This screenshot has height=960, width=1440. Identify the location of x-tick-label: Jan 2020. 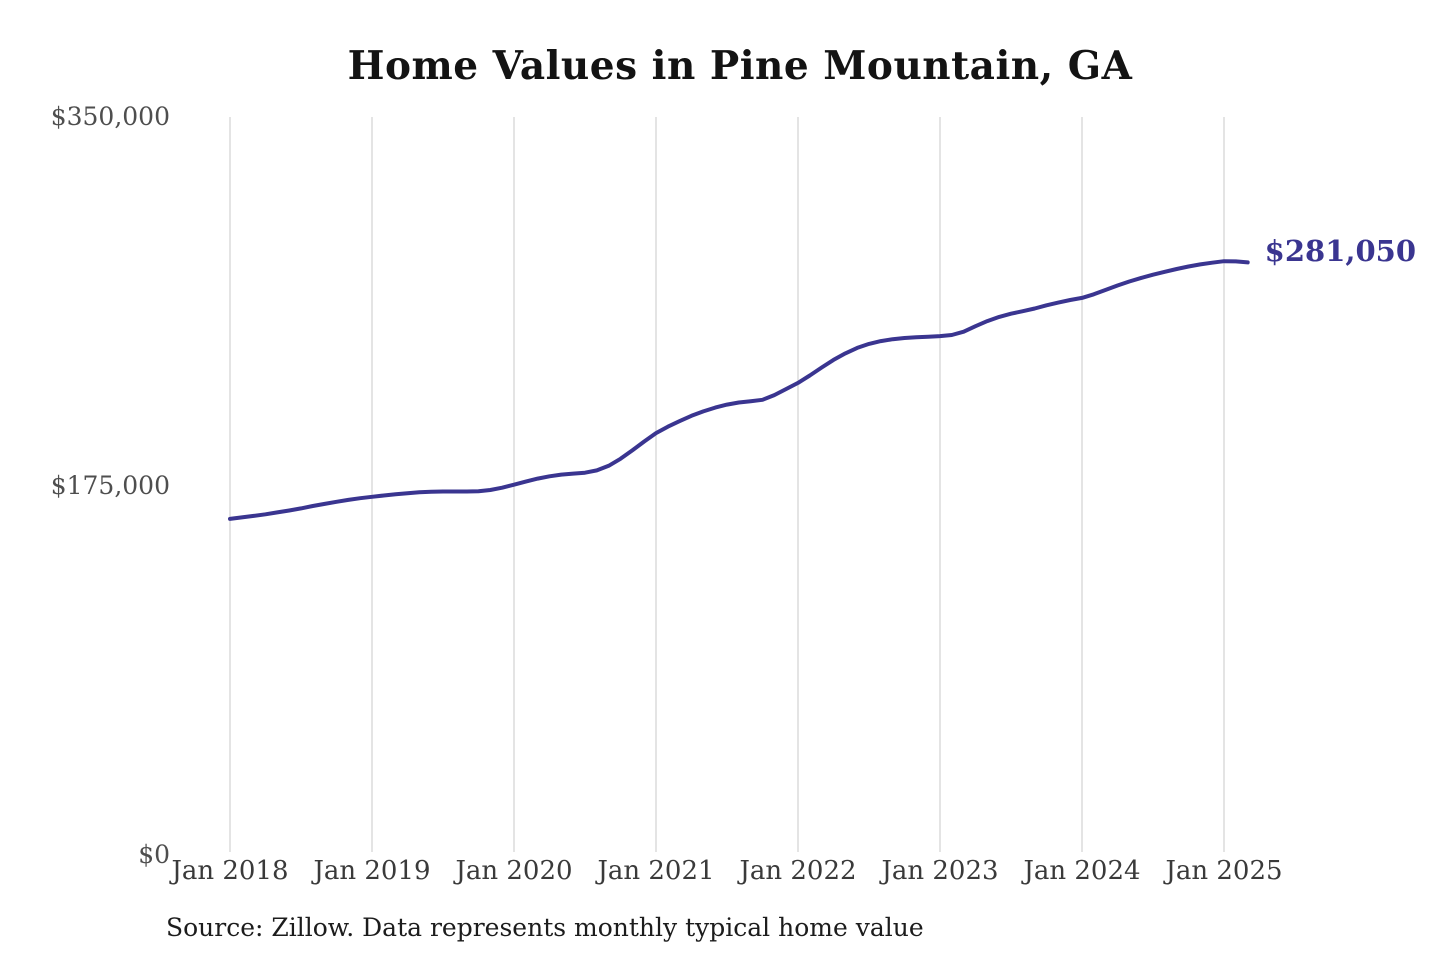
(514, 871).